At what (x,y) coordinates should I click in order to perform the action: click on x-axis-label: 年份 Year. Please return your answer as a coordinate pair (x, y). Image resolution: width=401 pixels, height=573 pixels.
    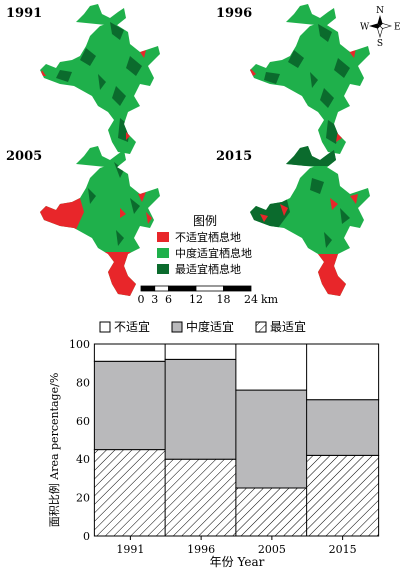
    Looking at the image, I should click on (237, 562).